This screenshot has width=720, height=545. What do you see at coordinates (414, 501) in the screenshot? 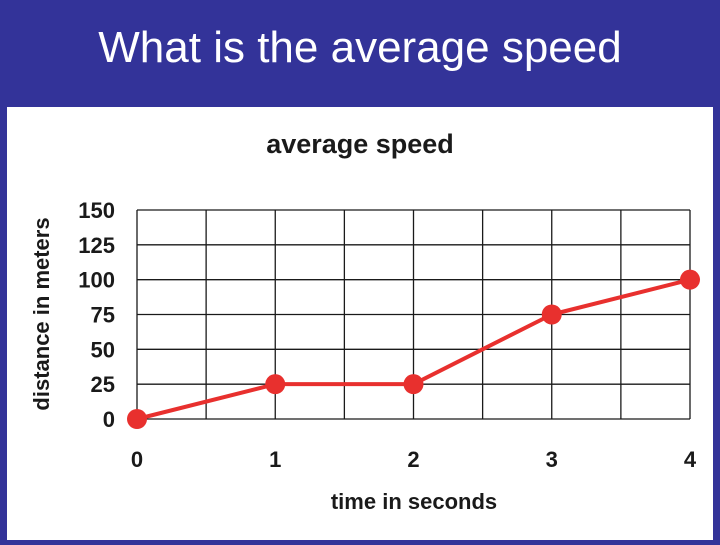
I see `x-axis-label: time in seconds` at bounding box center [414, 501].